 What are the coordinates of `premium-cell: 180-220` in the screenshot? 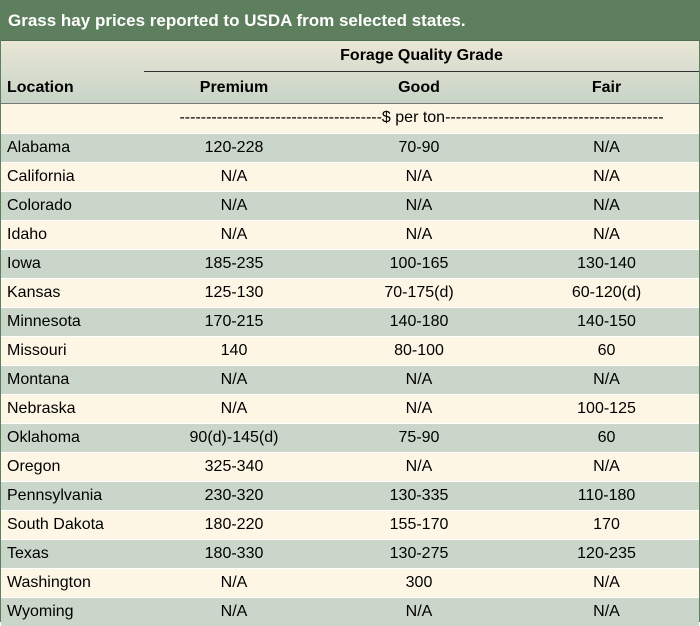 It's located at (234, 524).